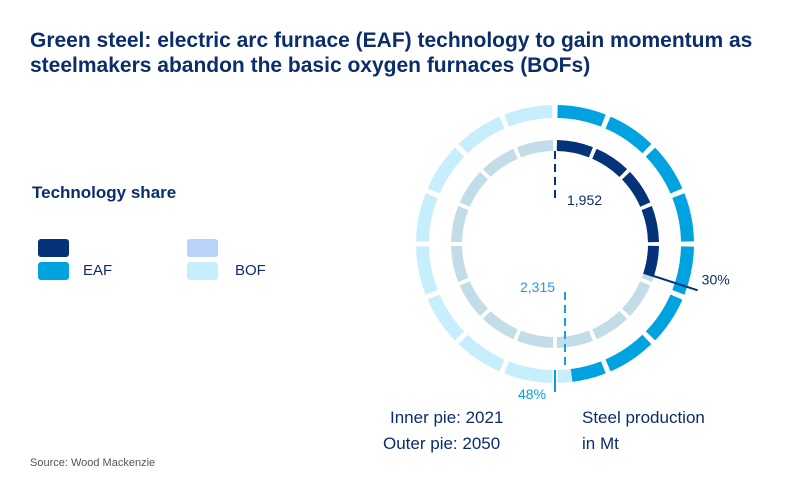  What do you see at coordinates (53, 271) in the screenshot?
I see `legend-swatch-eaf` at bounding box center [53, 271].